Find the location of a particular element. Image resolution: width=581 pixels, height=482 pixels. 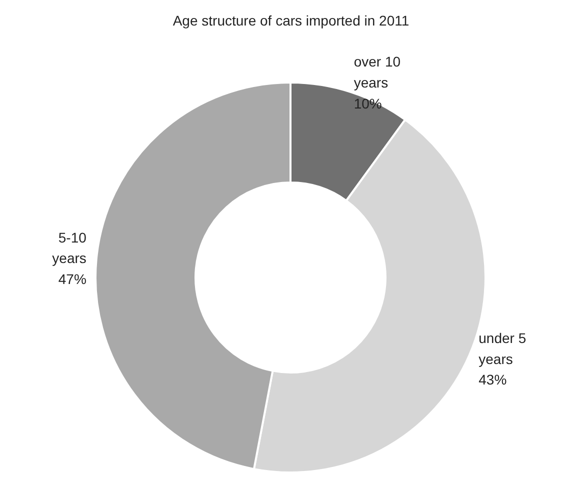

slice-label: over 10 years is located at coordinates (377, 72).